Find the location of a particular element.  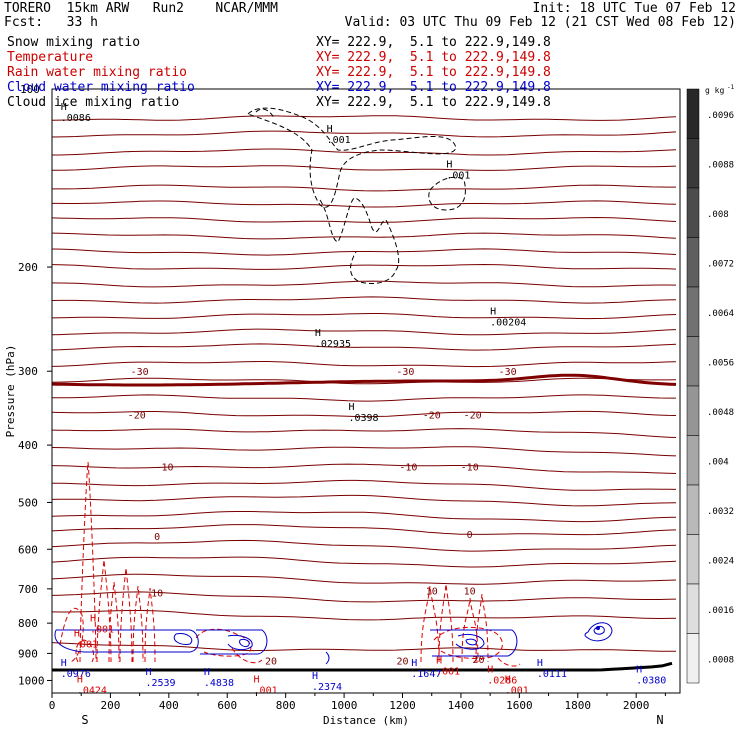

maximum-label: .4838 is located at coordinates (219, 683).